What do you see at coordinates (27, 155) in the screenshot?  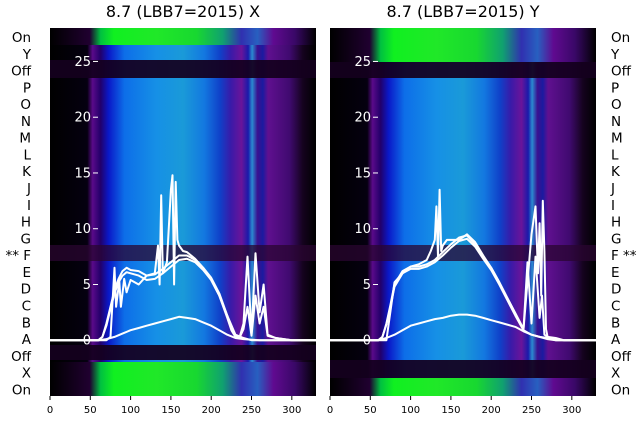 I see `left-row-label: L` at bounding box center [27, 155].